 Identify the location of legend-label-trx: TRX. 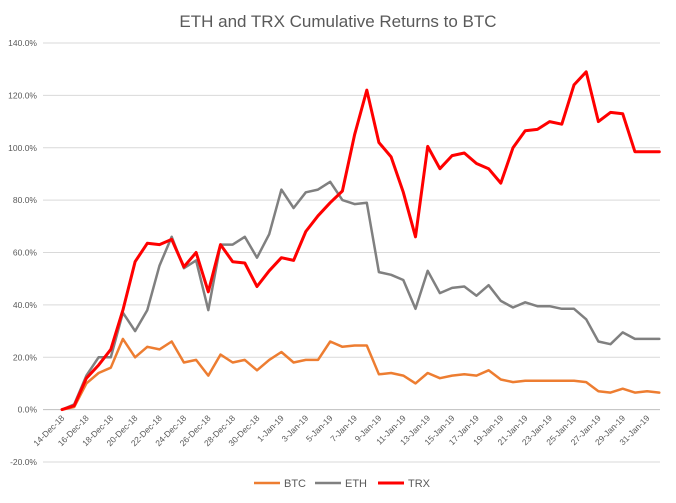
(419, 484).